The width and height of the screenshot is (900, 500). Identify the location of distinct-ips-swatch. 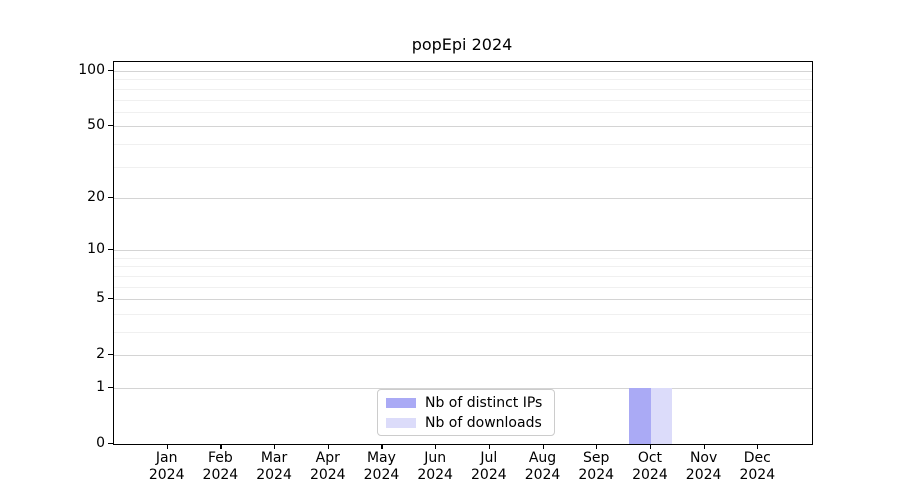
(401, 402).